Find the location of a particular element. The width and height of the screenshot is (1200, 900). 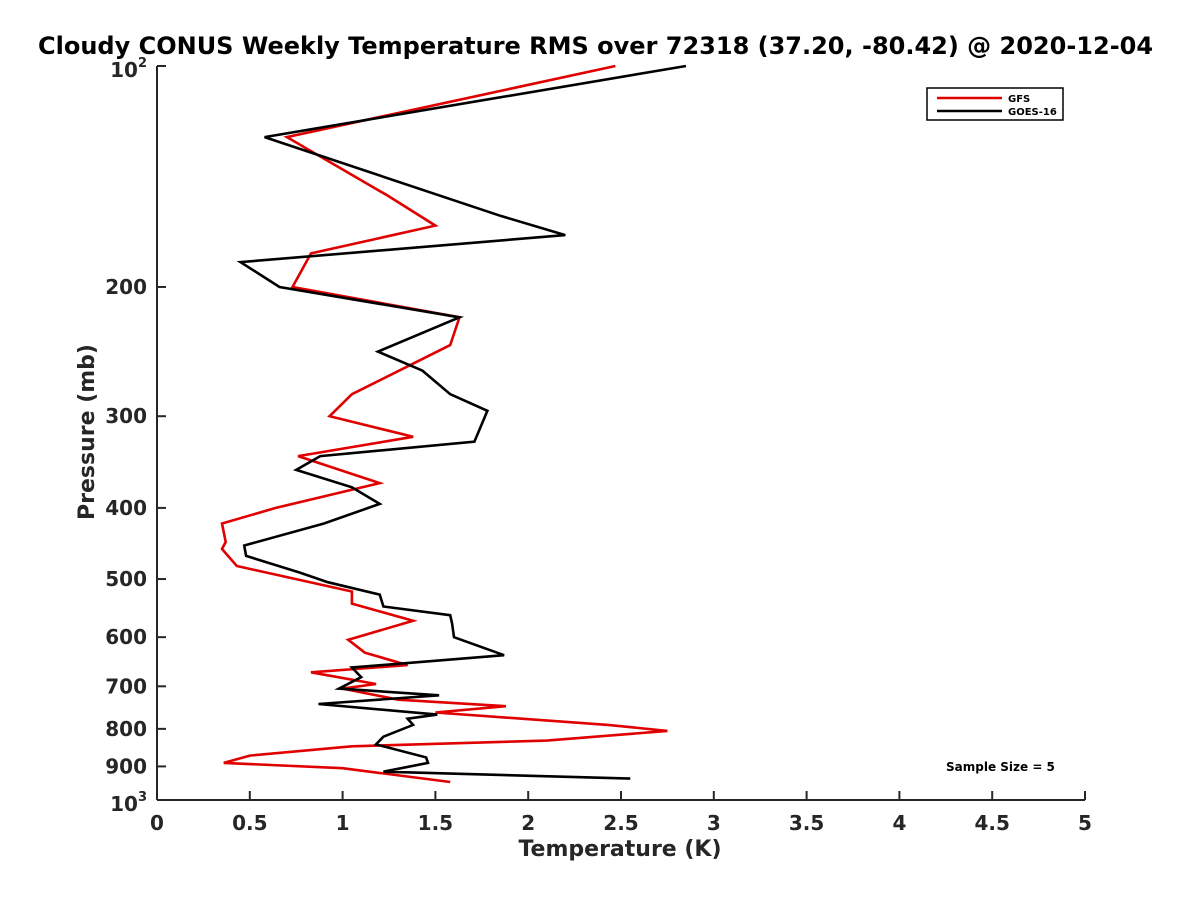

y-tick-label: 600 is located at coordinates (126, 637).